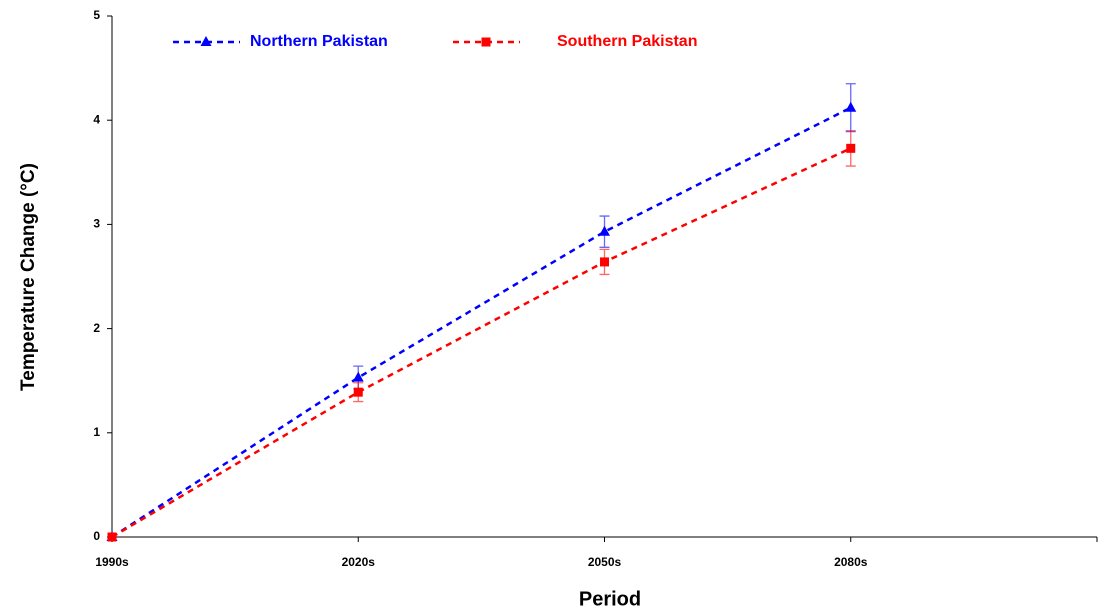  Describe the element at coordinates (96, 15) in the screenshot. I see `y-tick-label: 5` at that location.